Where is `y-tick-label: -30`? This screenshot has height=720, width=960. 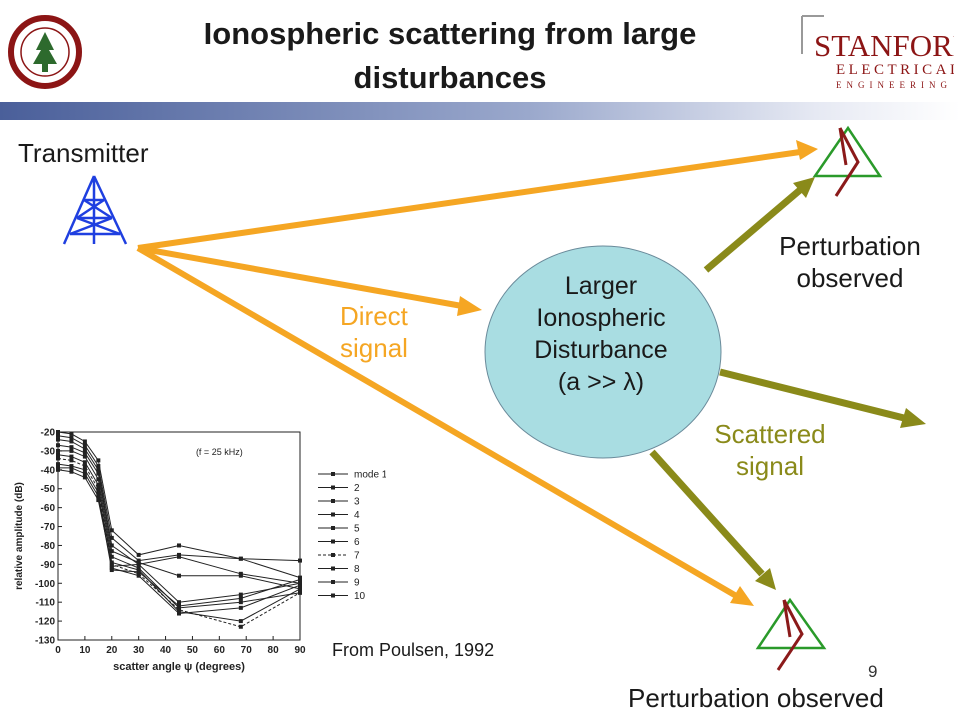
y-tick-label: -30 is located at coordinates (48, 451).